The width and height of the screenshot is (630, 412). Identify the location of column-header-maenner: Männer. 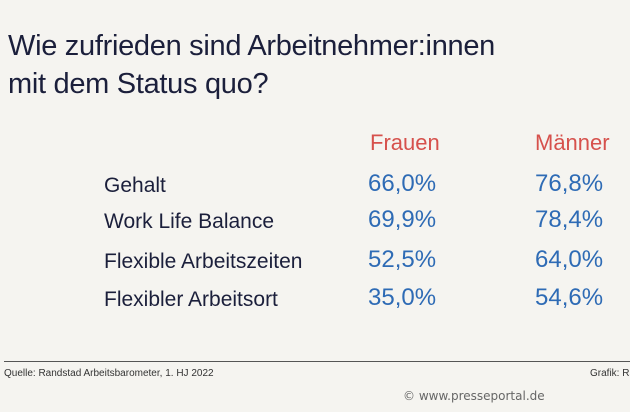
(572, 142).